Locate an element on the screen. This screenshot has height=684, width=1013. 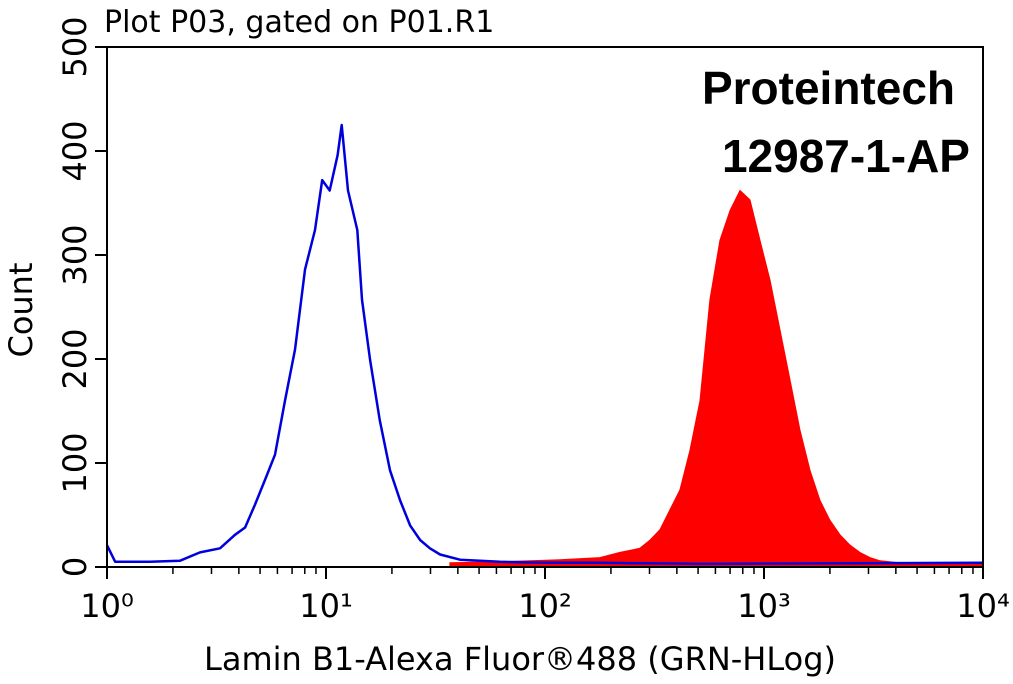
y-tick-label: 500 is located at coordinates (75, 46).